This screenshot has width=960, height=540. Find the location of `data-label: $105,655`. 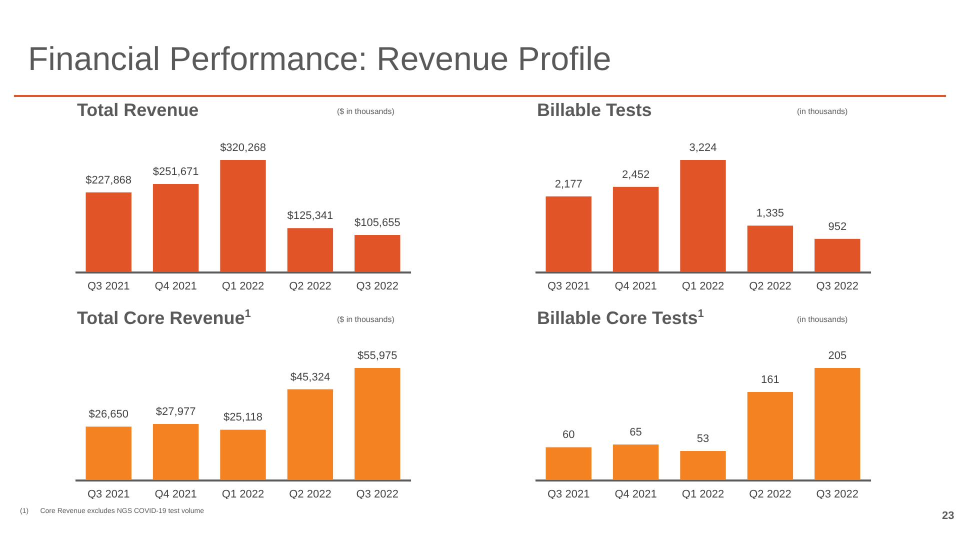

data-label: $105,655 is located at coordinates (377, 223).